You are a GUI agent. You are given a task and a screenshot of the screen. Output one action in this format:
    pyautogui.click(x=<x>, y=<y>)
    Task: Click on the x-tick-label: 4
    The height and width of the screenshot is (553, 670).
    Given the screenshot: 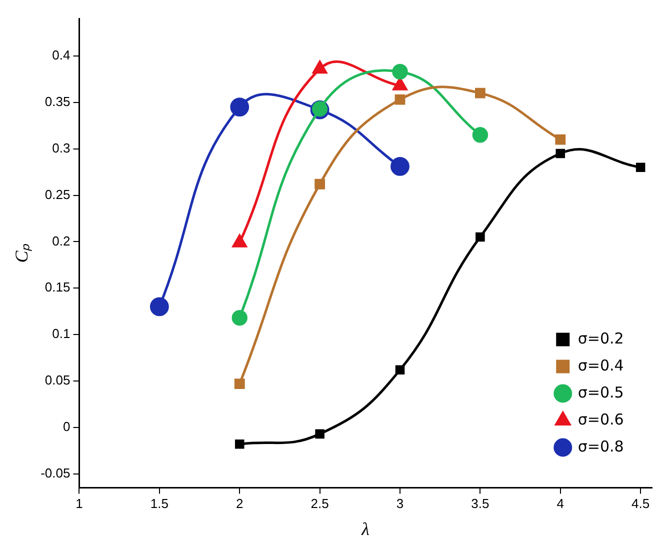 What is the action you would take?
    pyautogui.click(x=560, y=504)
    